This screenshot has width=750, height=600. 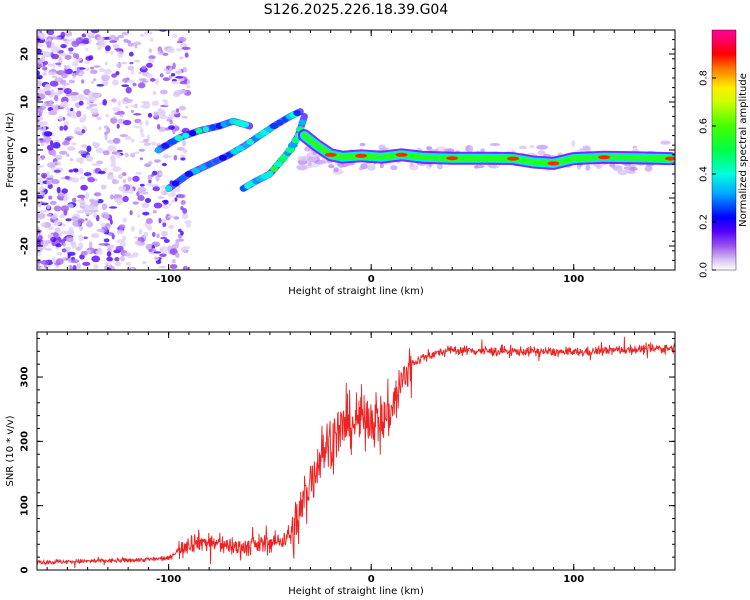 I want to click on y-tick-label: -20, so click(x=25, y=246).